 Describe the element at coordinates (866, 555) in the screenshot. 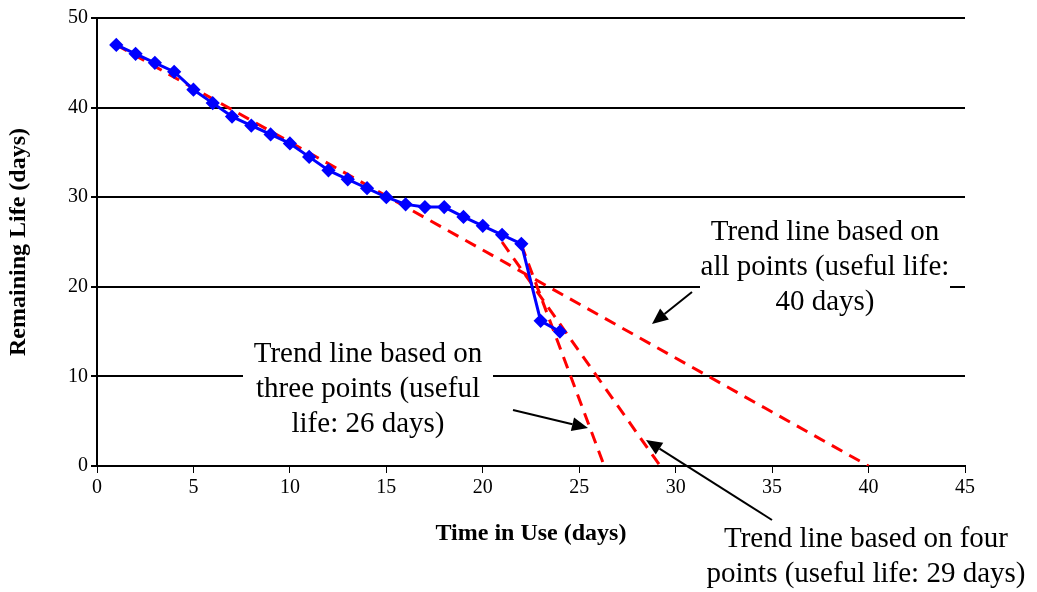

I see `text: Trend line based on four points (useful life: 29 days)` at that location.